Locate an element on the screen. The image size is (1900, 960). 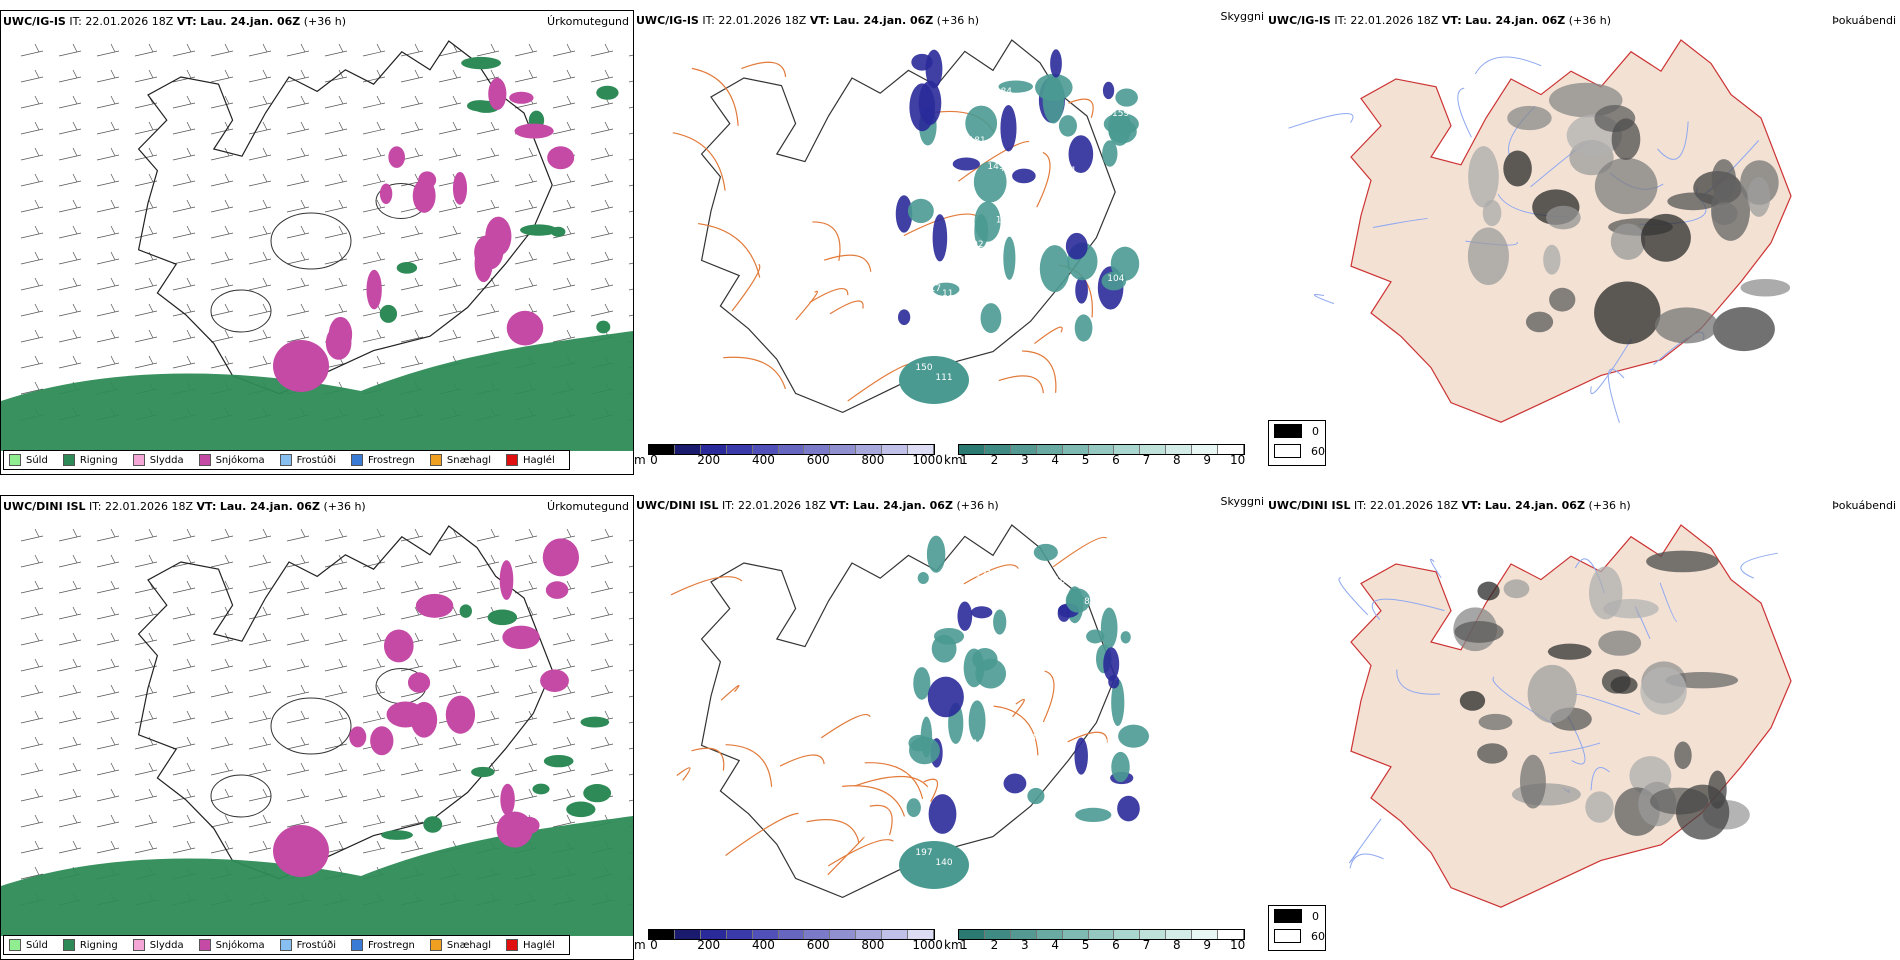
visibility-value-label: 113 is located at coordinates (981, 744).